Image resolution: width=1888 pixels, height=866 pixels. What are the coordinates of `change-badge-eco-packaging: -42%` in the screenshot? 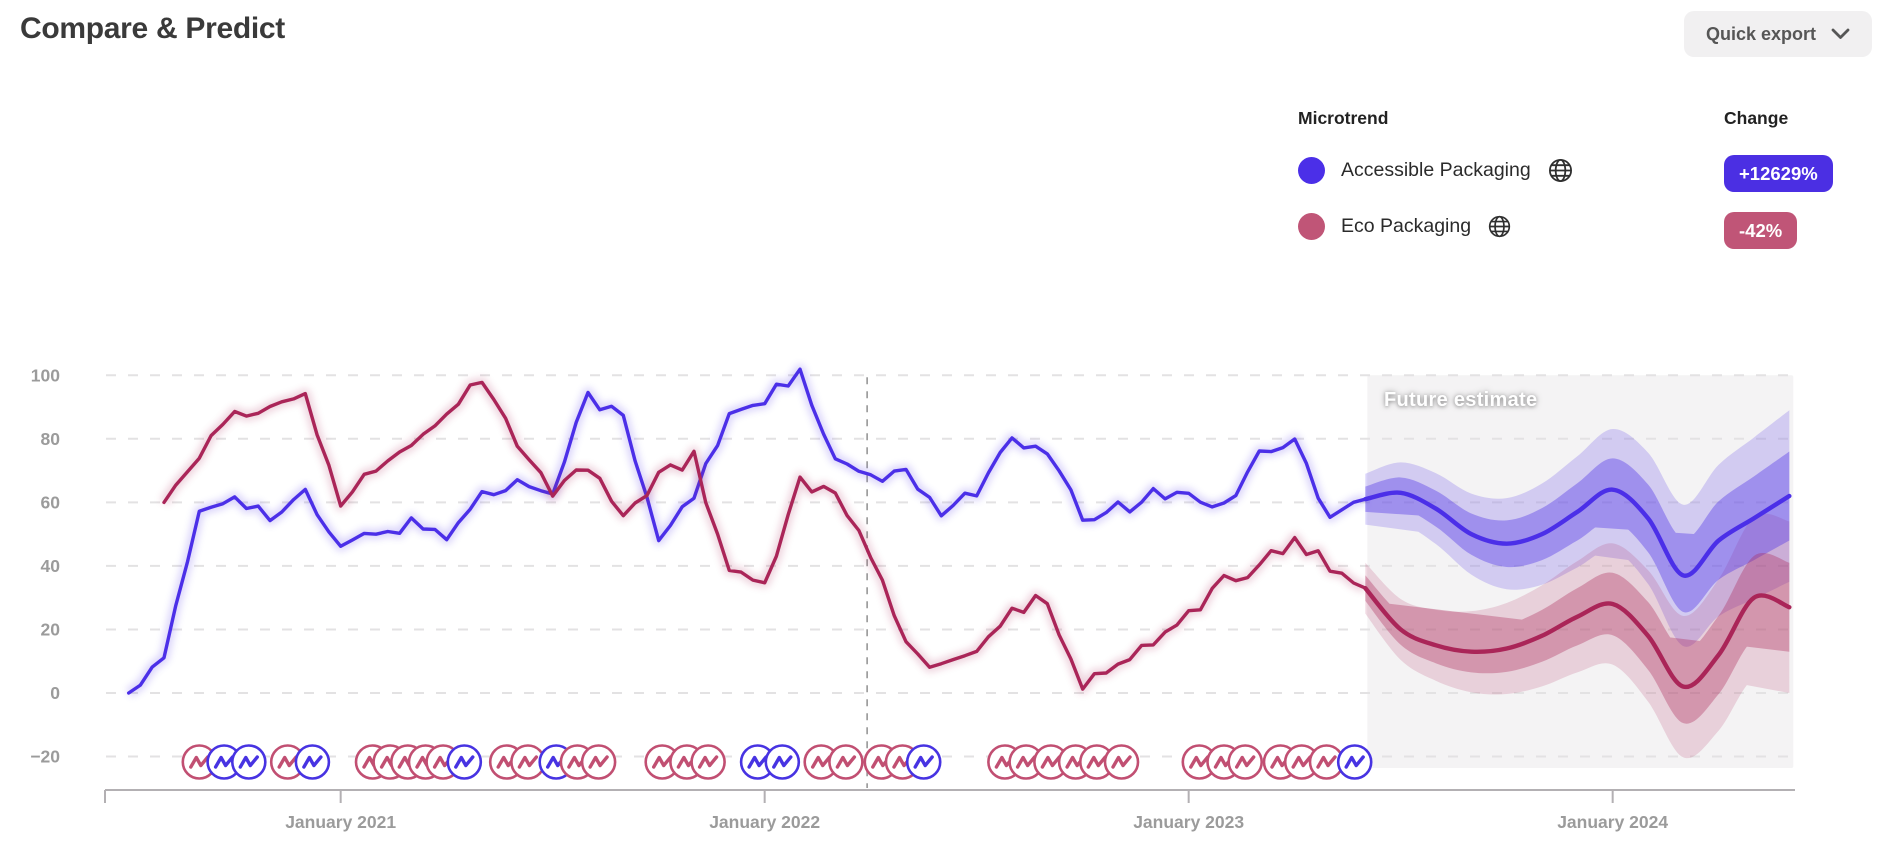 It's located at (1761, 231).